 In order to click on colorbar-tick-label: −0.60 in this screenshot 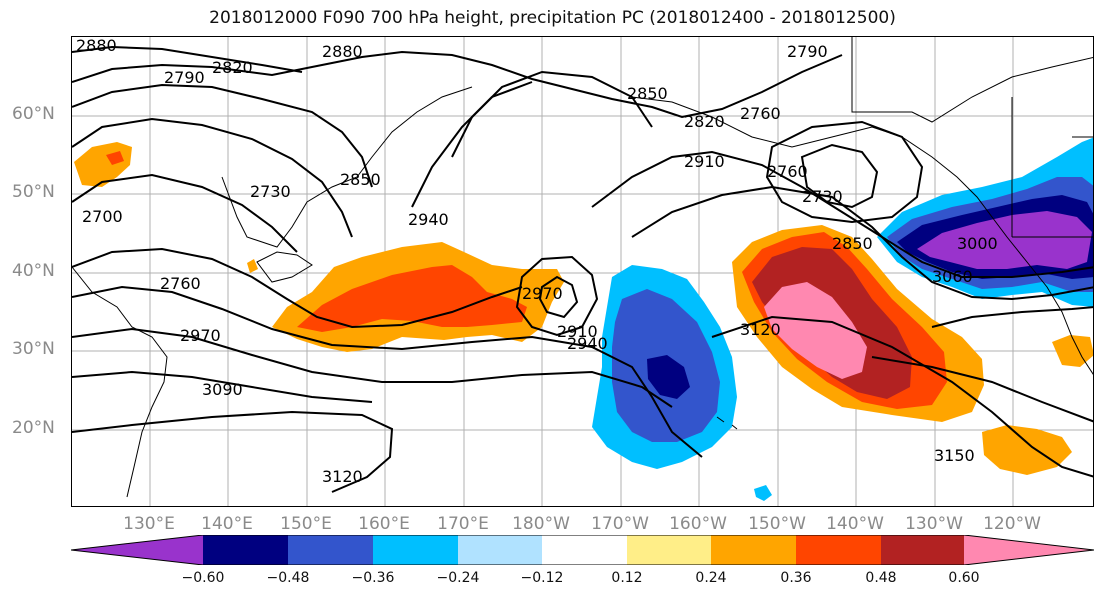, I will do `click(203, 578)`.